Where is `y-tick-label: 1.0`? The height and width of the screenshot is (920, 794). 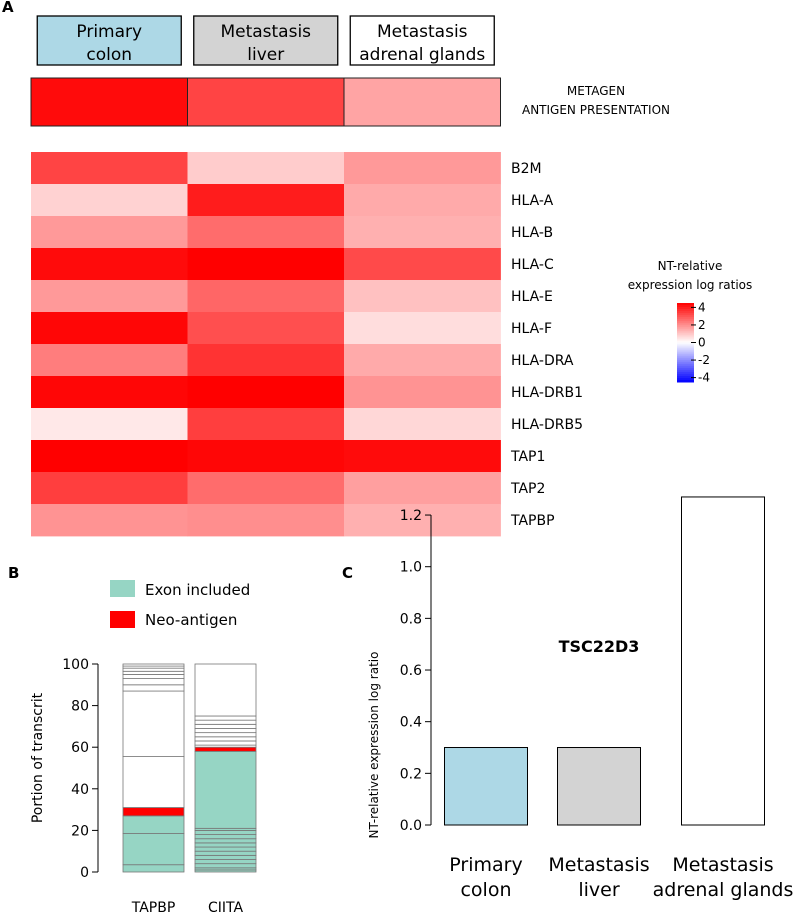
y-tick-label: 1.0 is located at coordinates (411, 568).